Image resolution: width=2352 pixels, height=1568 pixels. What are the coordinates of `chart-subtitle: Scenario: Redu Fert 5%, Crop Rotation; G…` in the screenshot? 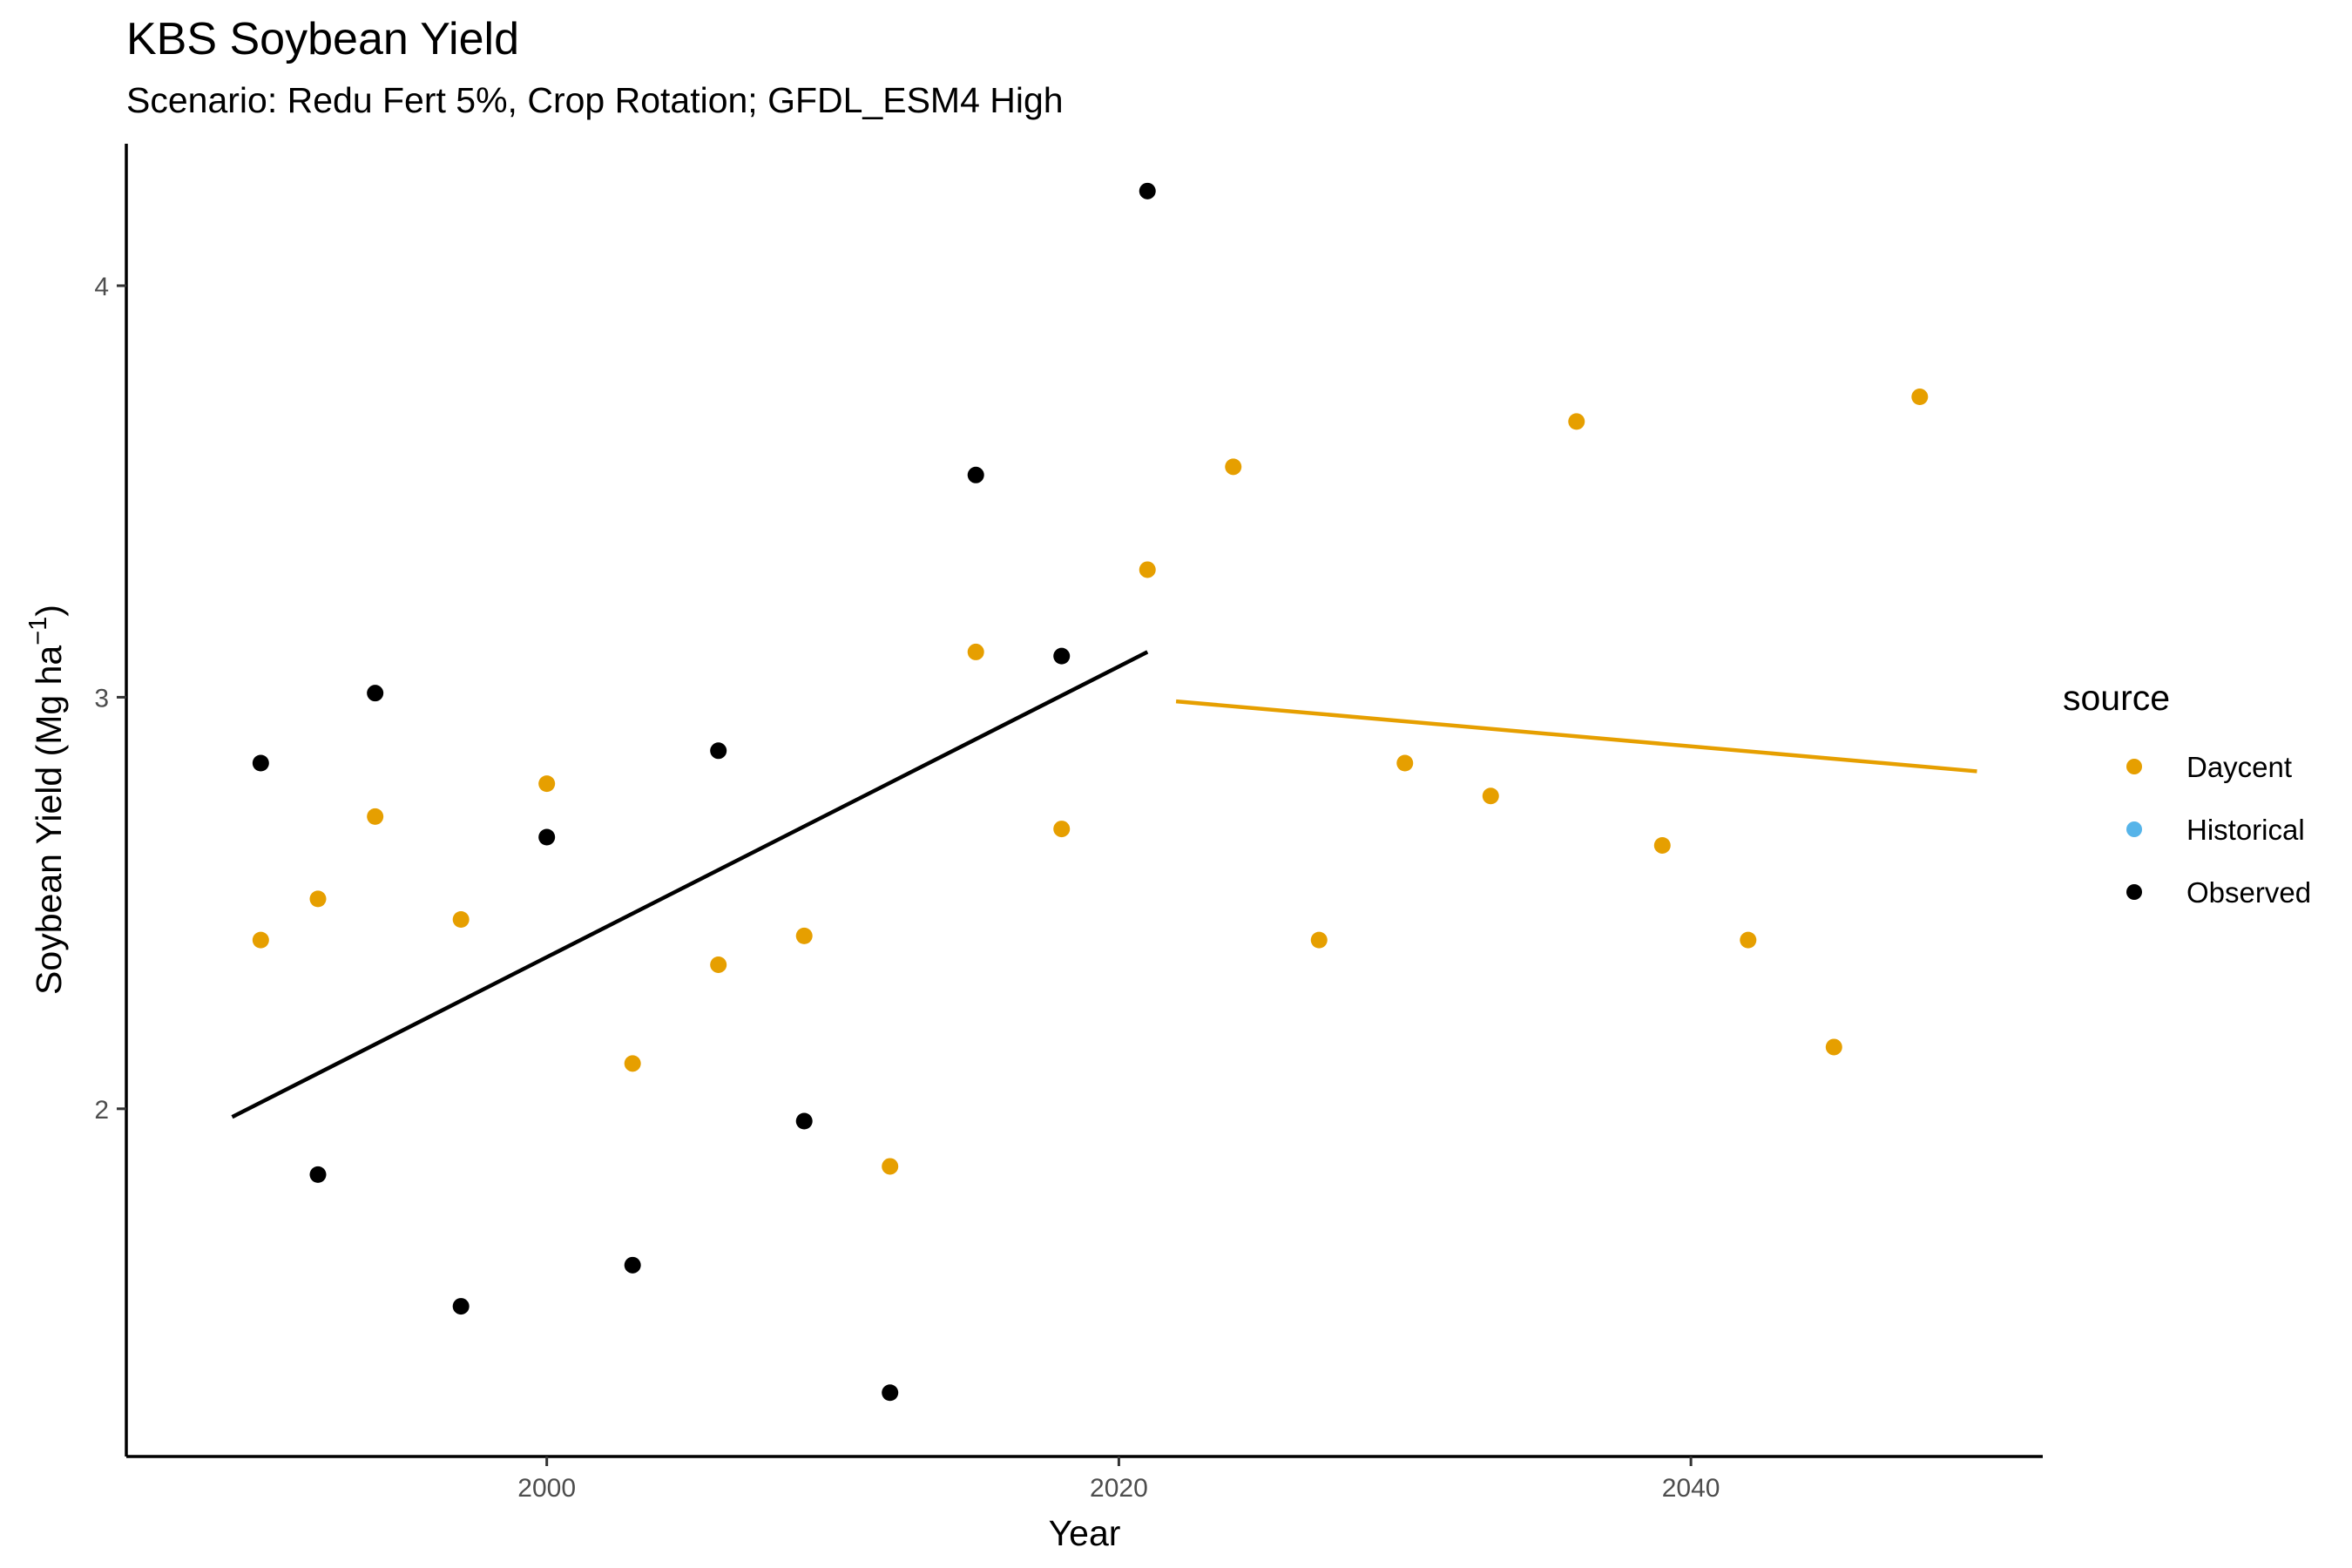 It's located at (595, 100).